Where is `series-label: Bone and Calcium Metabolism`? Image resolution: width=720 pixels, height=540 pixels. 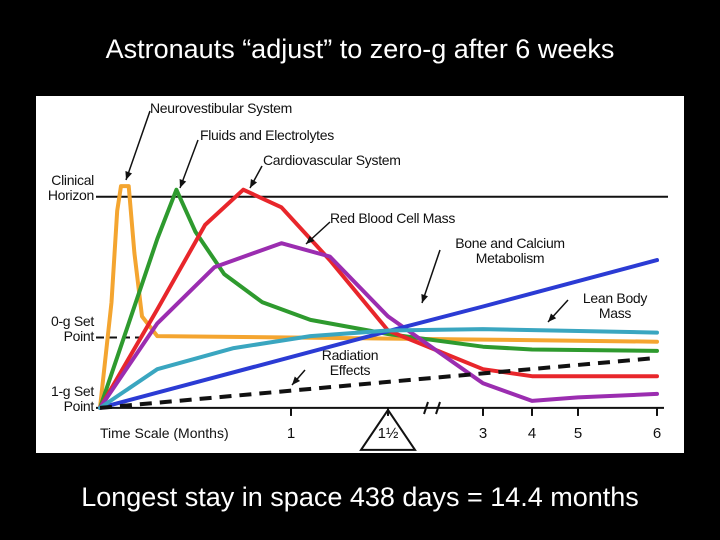 series-label: Bone and Calcium Metabolism is located at coordinates (510, 250).